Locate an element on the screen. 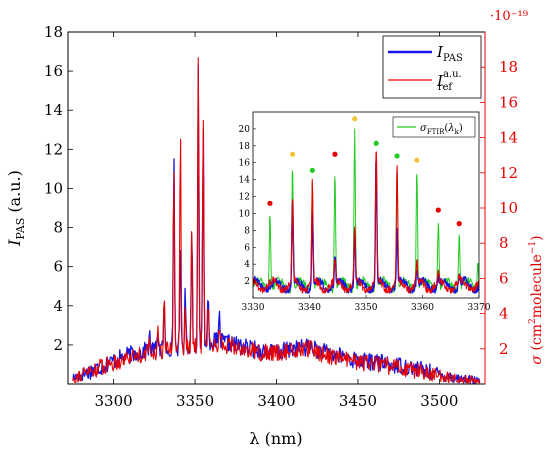 The image size is (550, 455). y-tick-label-right: 14 is located at coordinates (508, 138).